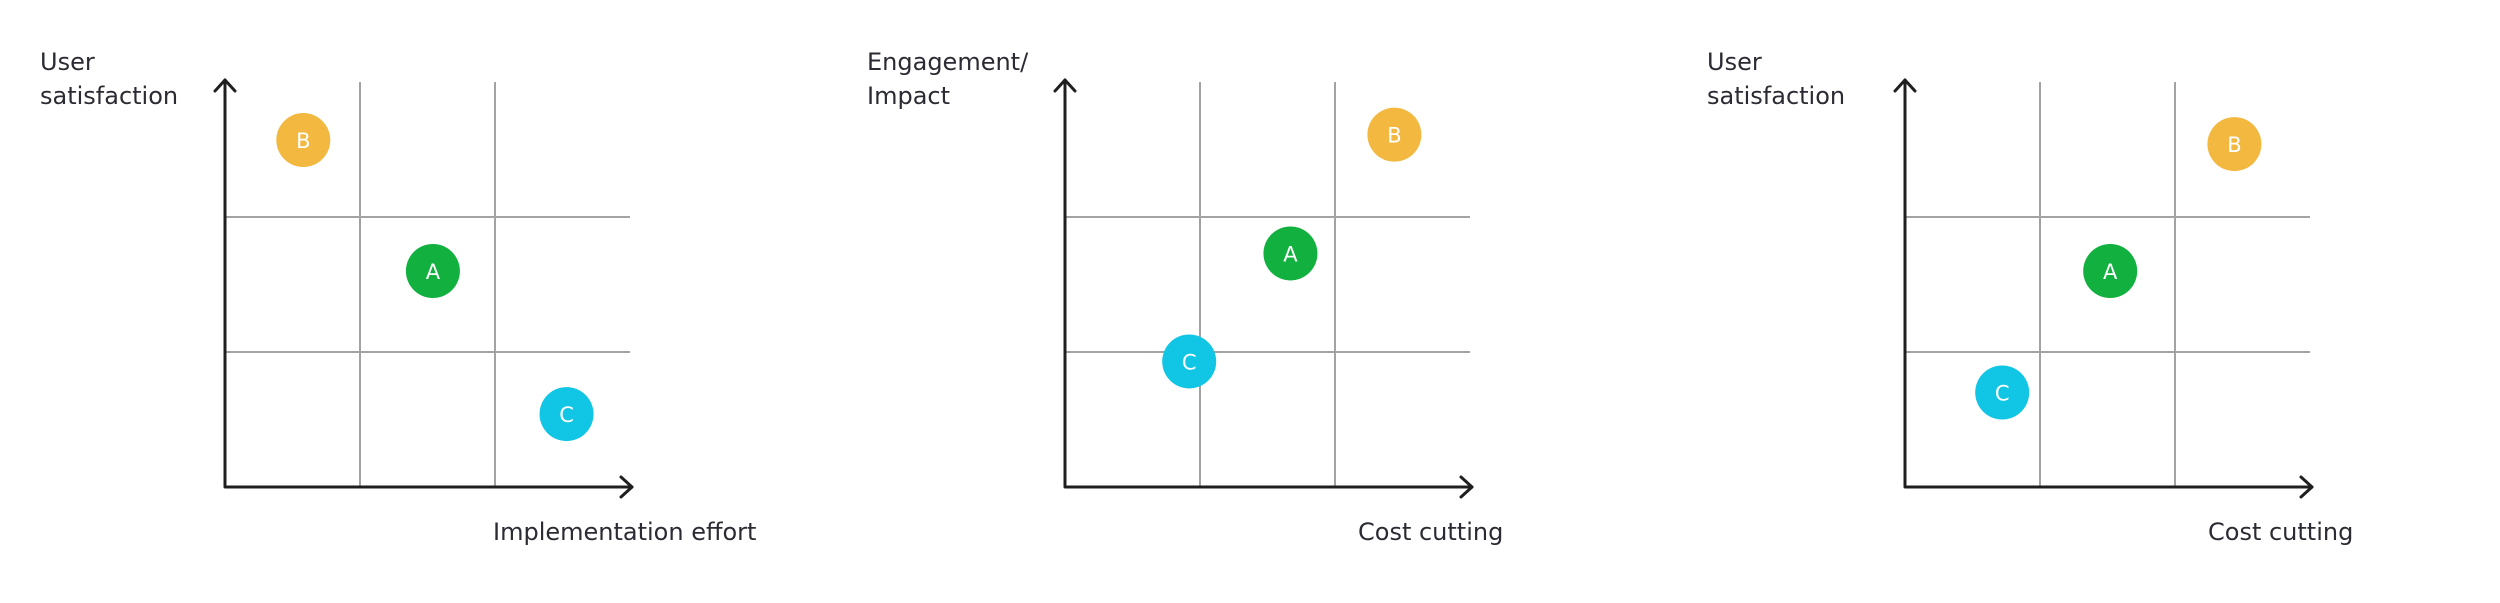  Describe the element at coordinates (948, 79) in the screenshot. I see `y-axis-label: Engagement/Impact` at that location.